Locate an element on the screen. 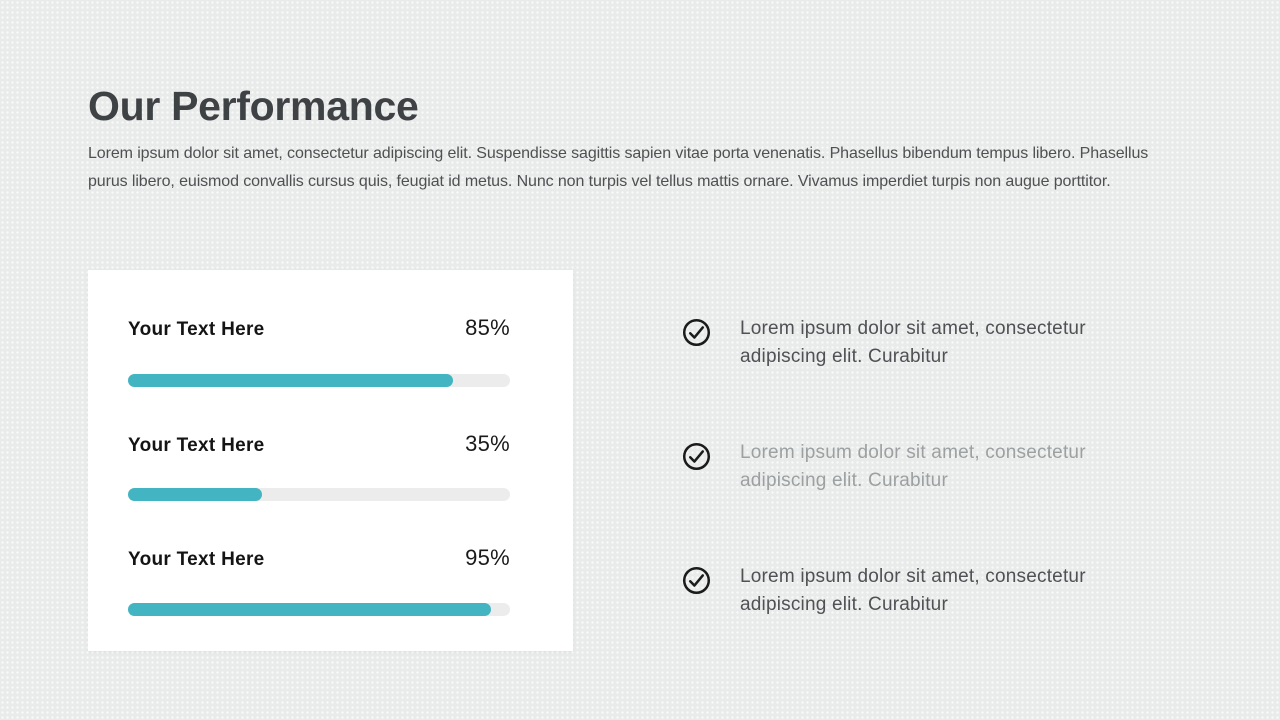 This screenshot has width=1280, height=720. progress-value: 95% is located at coordinates (487, 557).